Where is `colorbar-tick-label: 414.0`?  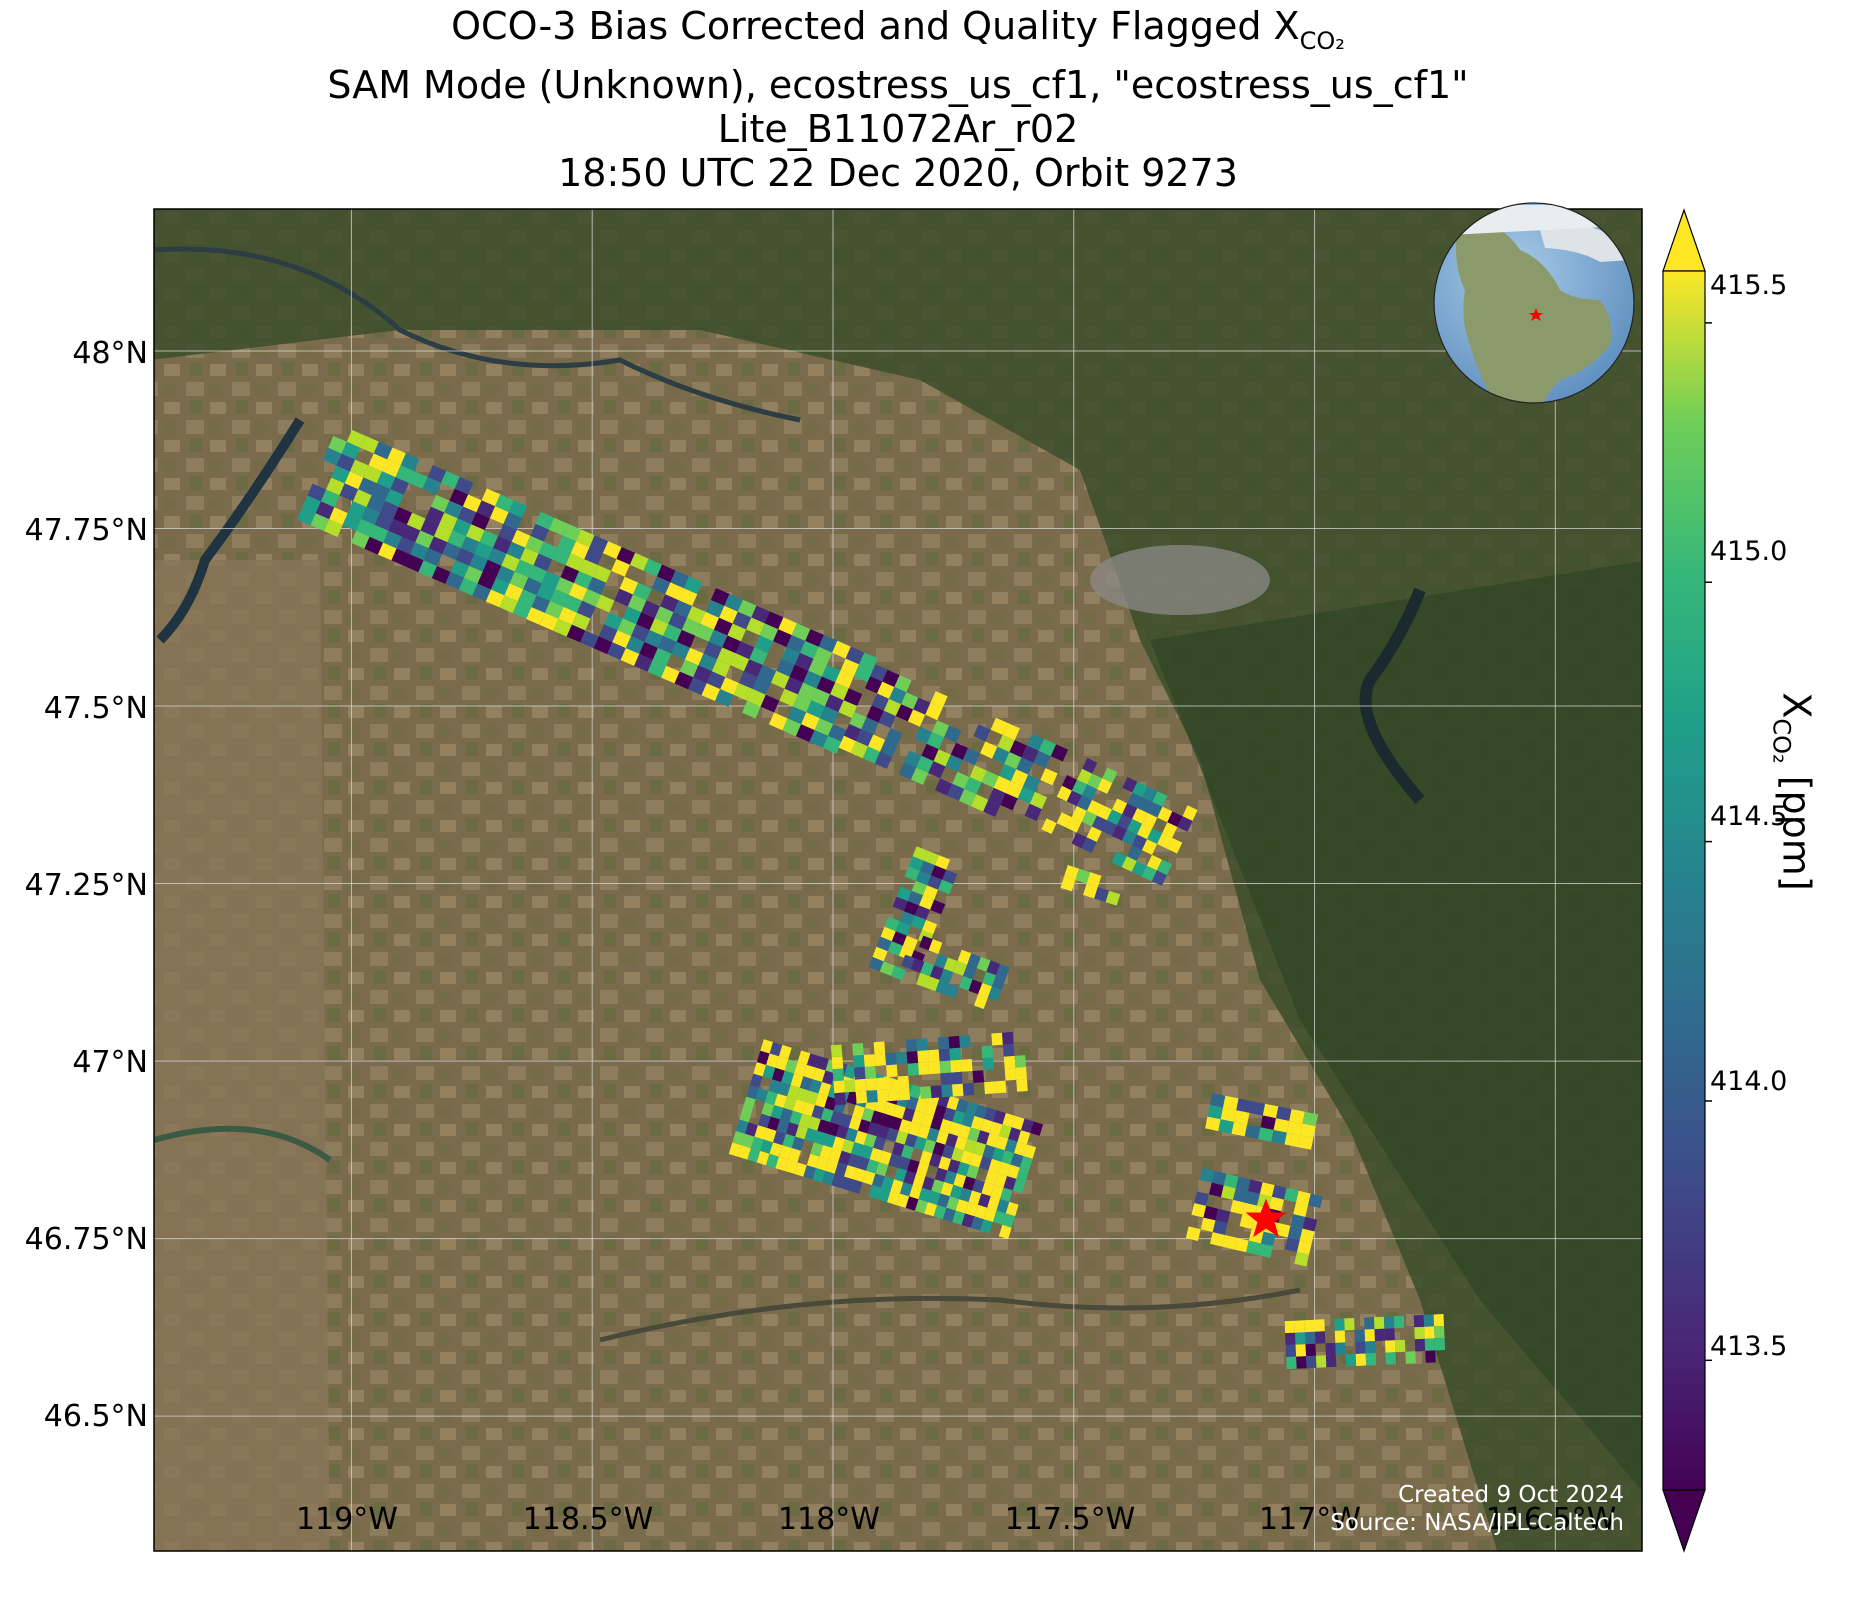
colorbar-tick-label: 414.0 is located at coordinates (1749, 1081).